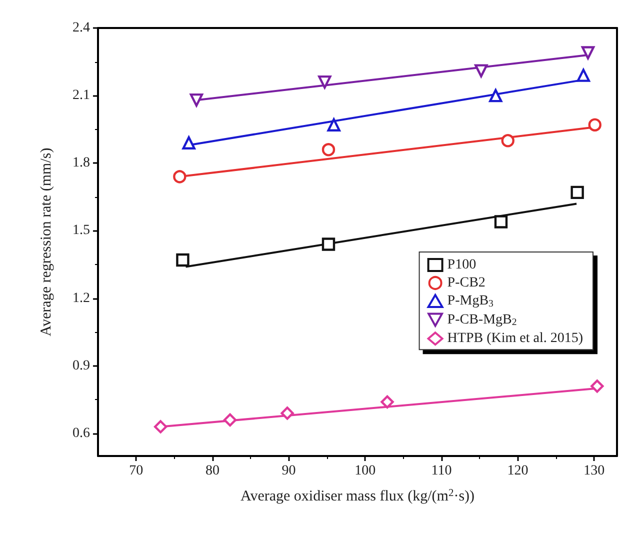 The image size is (631, 539). I want to click on x-tick-label: 70, so click(136, 471).